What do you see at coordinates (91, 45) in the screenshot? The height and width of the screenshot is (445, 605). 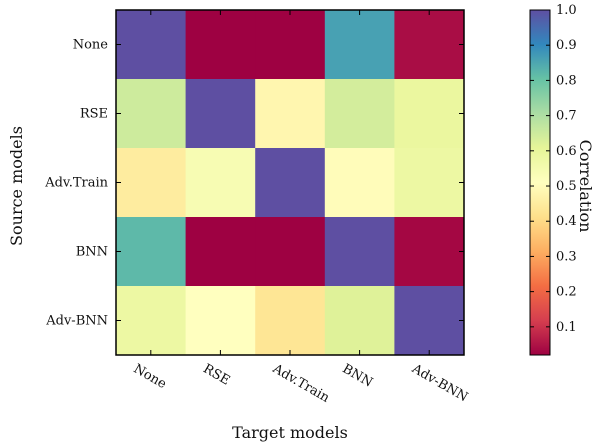 I see `y-tick-label: None` at bounding box center [91, 45].